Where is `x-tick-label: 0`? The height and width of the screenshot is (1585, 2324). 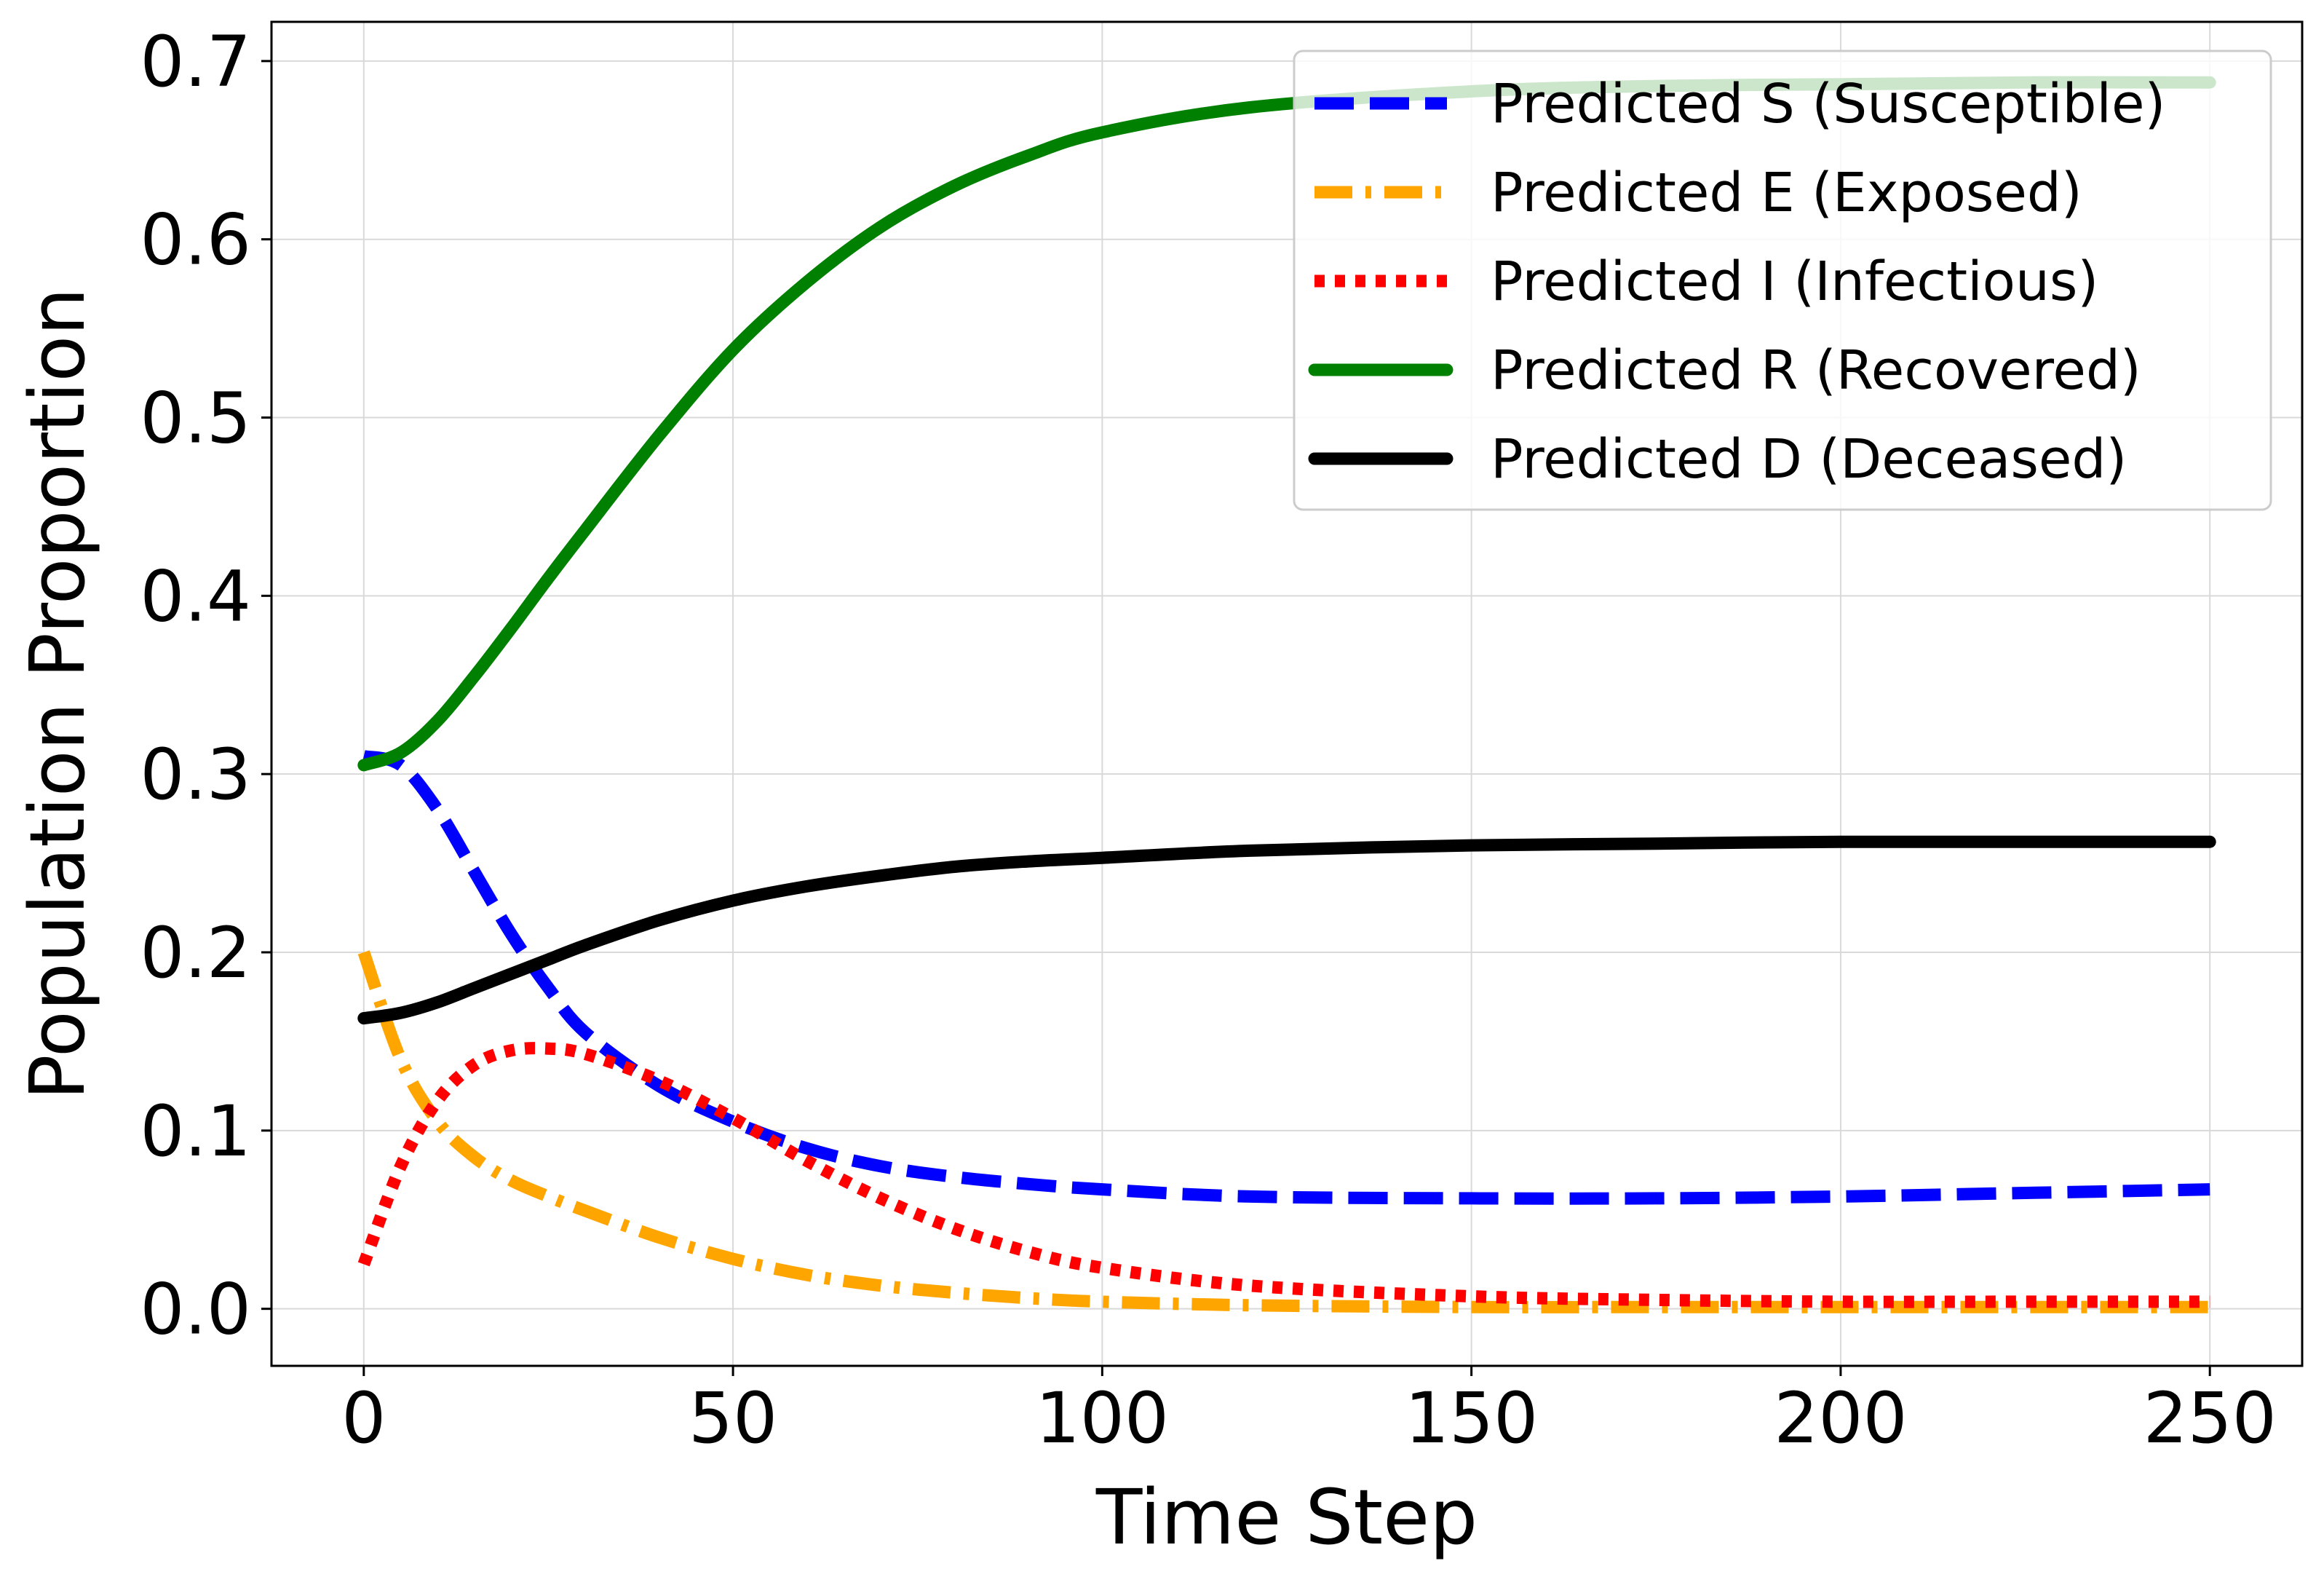
x-tick-label: 0 is located at coordinates (363, 1418).